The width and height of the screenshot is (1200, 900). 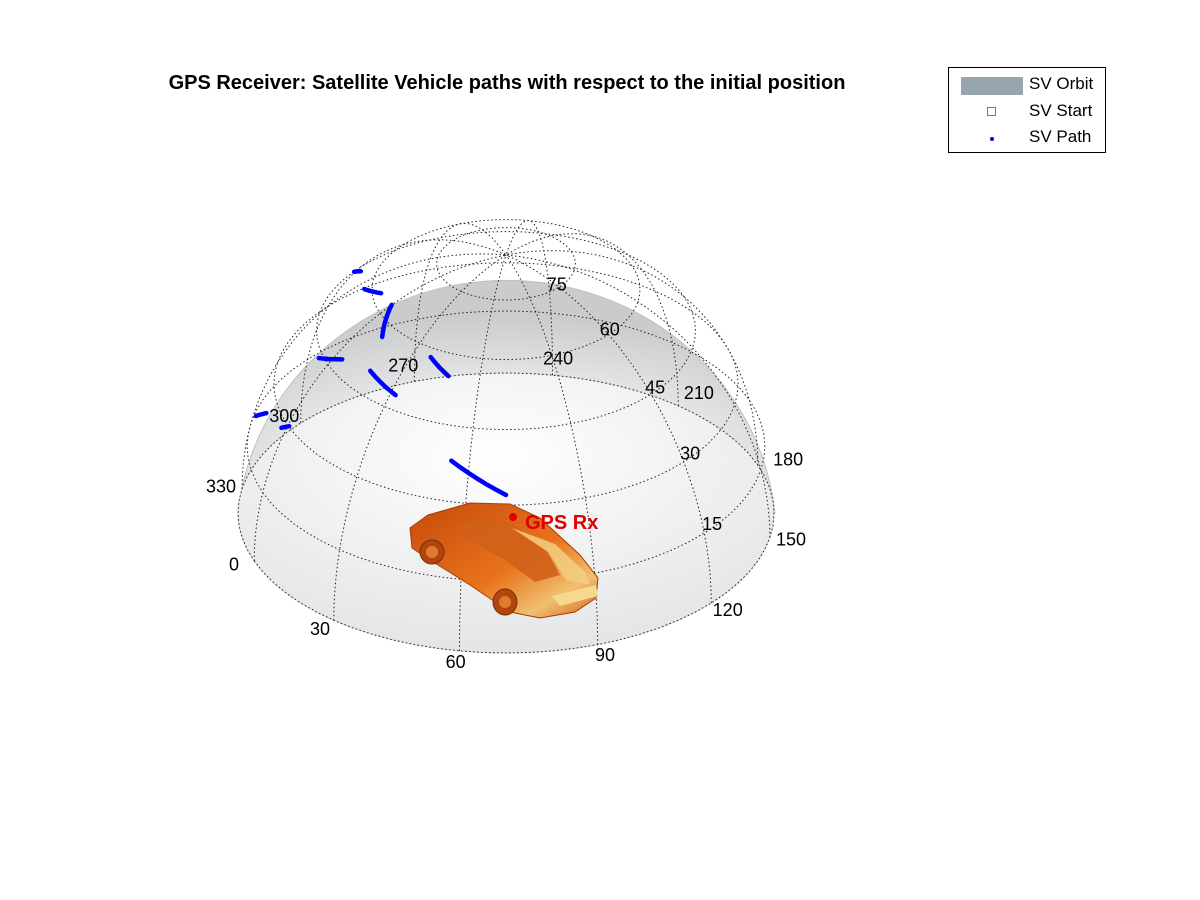 I want to click on azimuth-tick-label: 270, so click(x=403, y=366).